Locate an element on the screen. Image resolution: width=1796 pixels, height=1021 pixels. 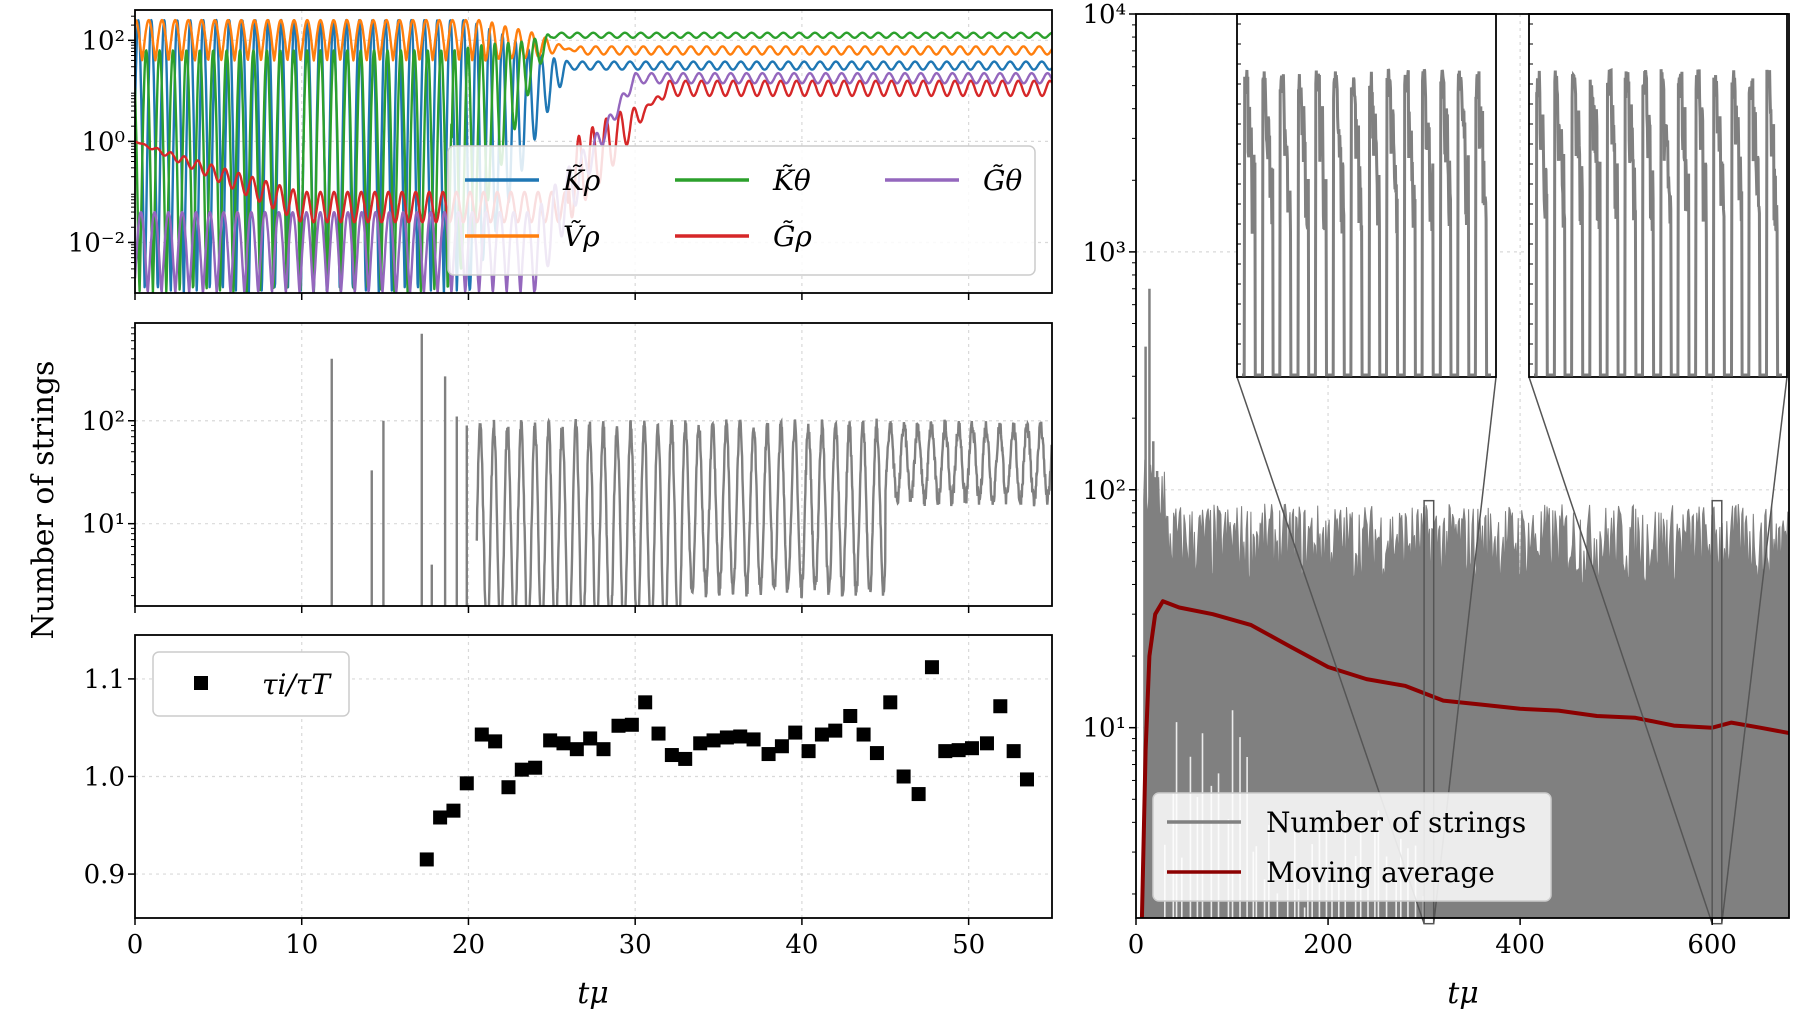
right-legend-box is located at coordinates (1352, 847).